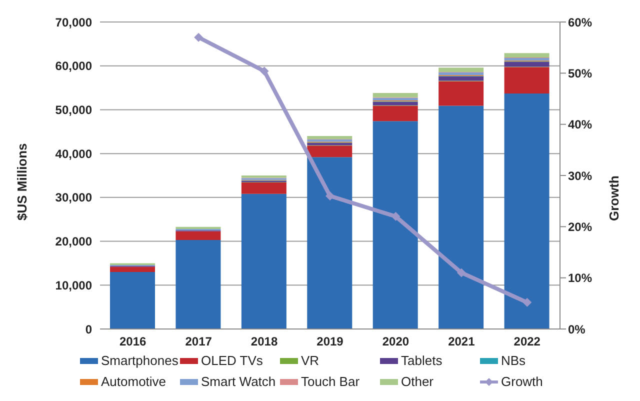  Describe the element at coordinates (580, 22) in the screenshot. I see `y2-tick-label: 60%` at that location.